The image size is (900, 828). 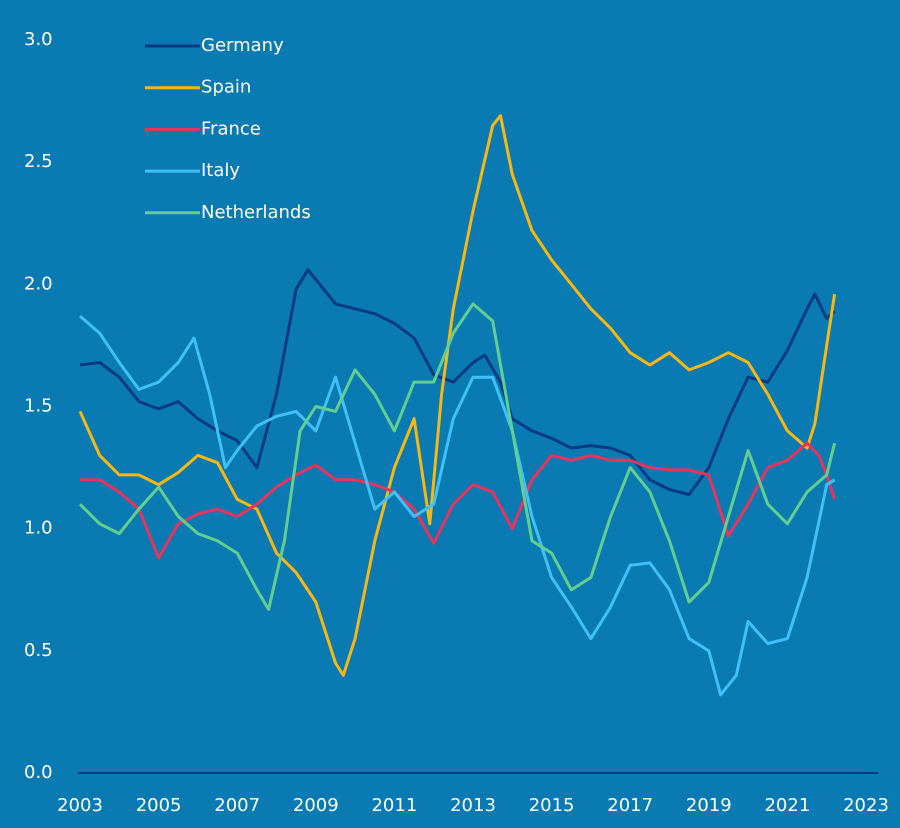 I want to click on x-tick-label: 2007, so click(x=237, y=805).